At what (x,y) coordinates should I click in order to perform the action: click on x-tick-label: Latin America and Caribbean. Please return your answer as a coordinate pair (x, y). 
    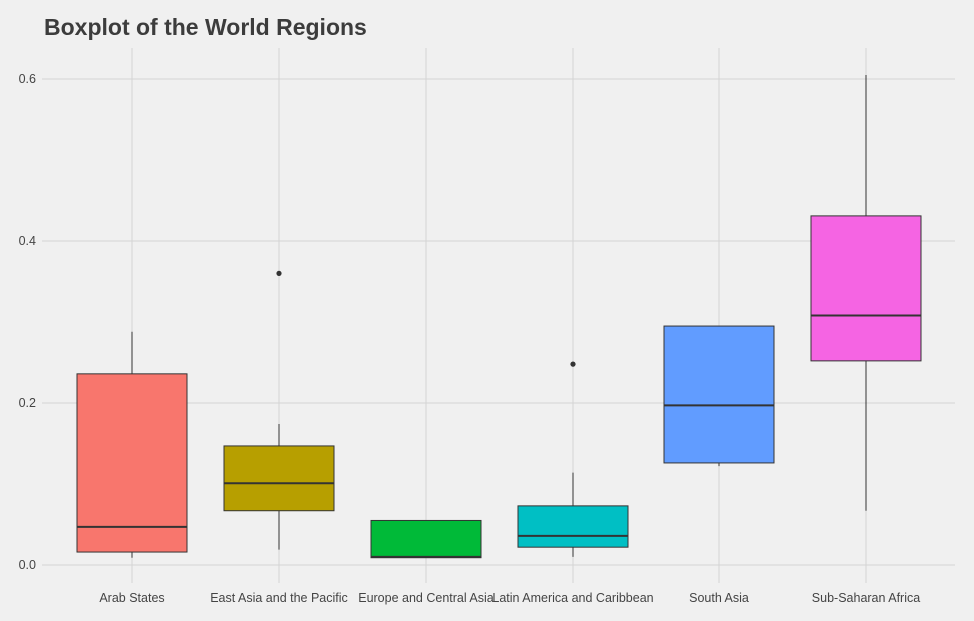
    Looking at the image, I should click on (572, 598).